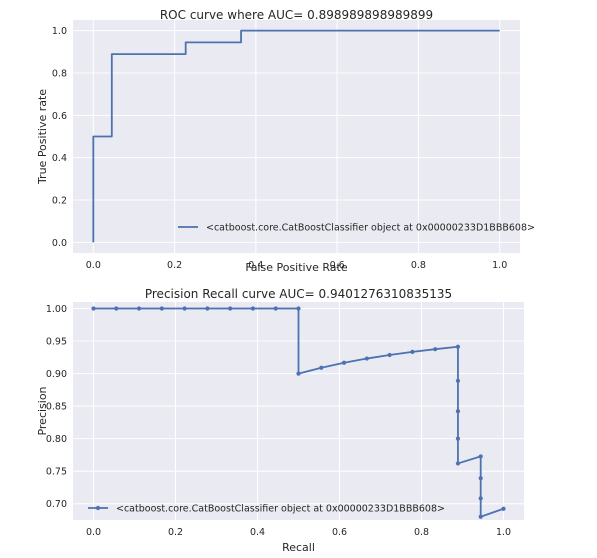  What do you see at coordinates (59, 158) in the screenshot?
I see `y-tick-label: 0.4` at bounding box center [59, 158].